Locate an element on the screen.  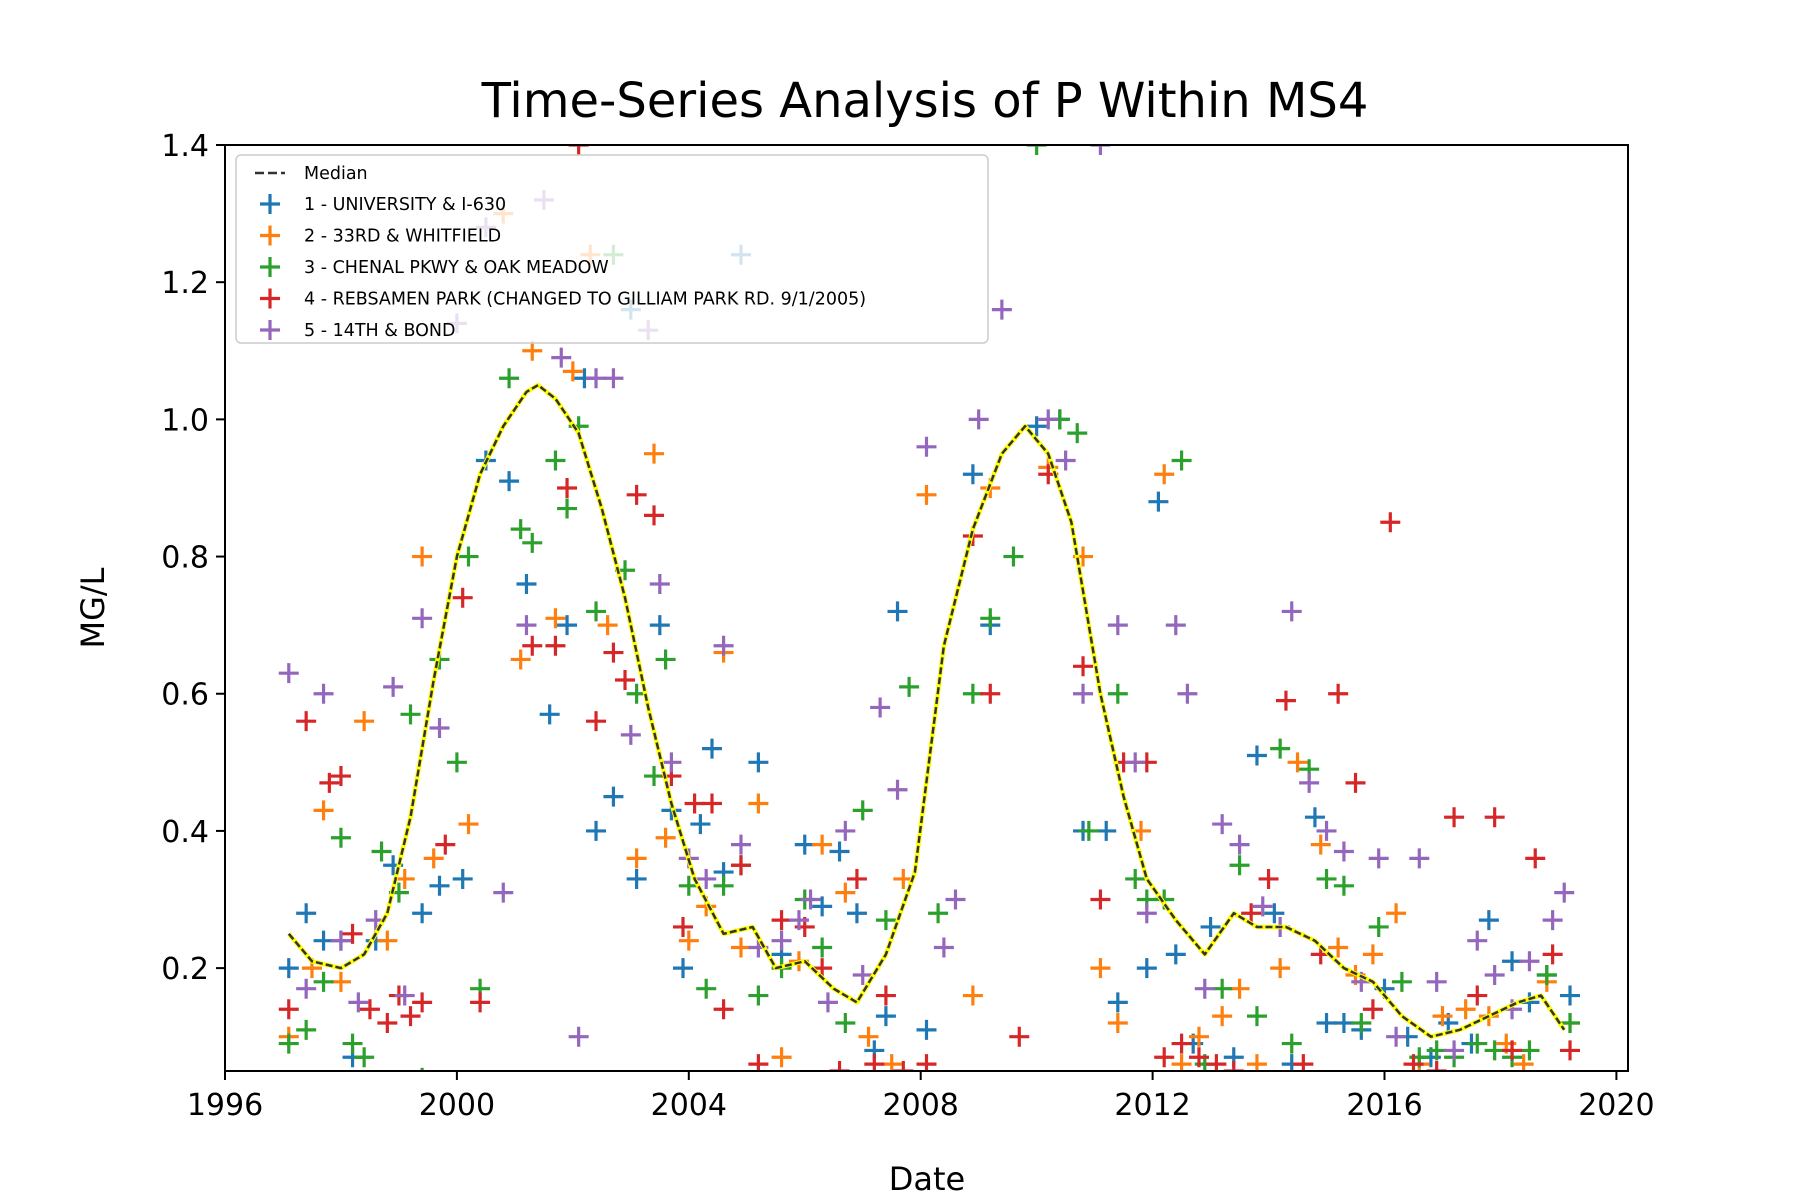
chart-title: Time-Series Analysis of P Within MS4 is located at coordinates (925, 101).